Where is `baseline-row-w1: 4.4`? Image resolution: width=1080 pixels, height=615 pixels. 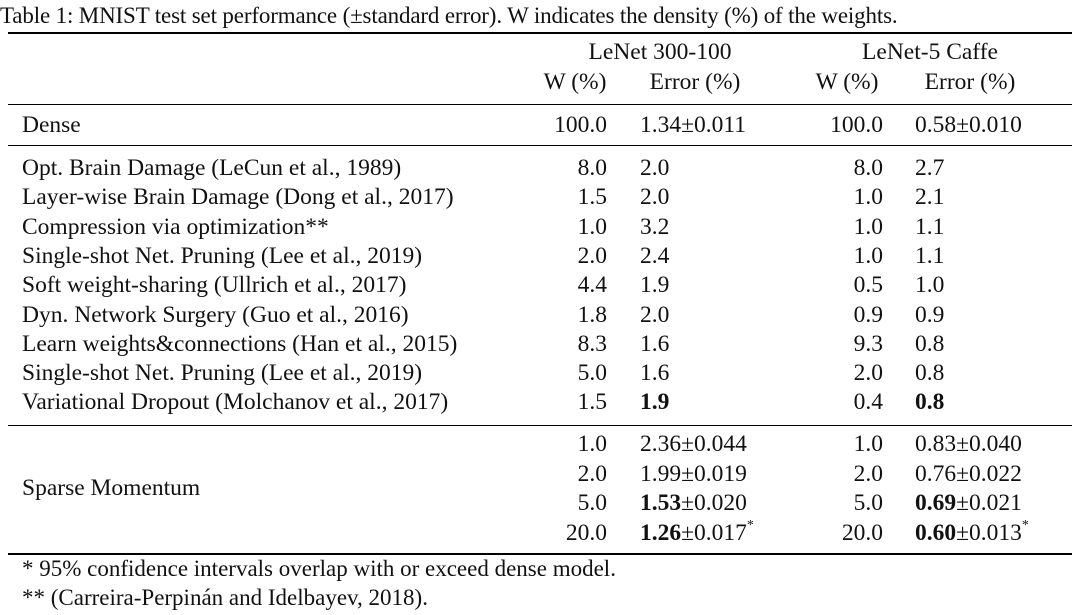
baseline-row-w1: 4.4 is located at coordinates (568, 285).